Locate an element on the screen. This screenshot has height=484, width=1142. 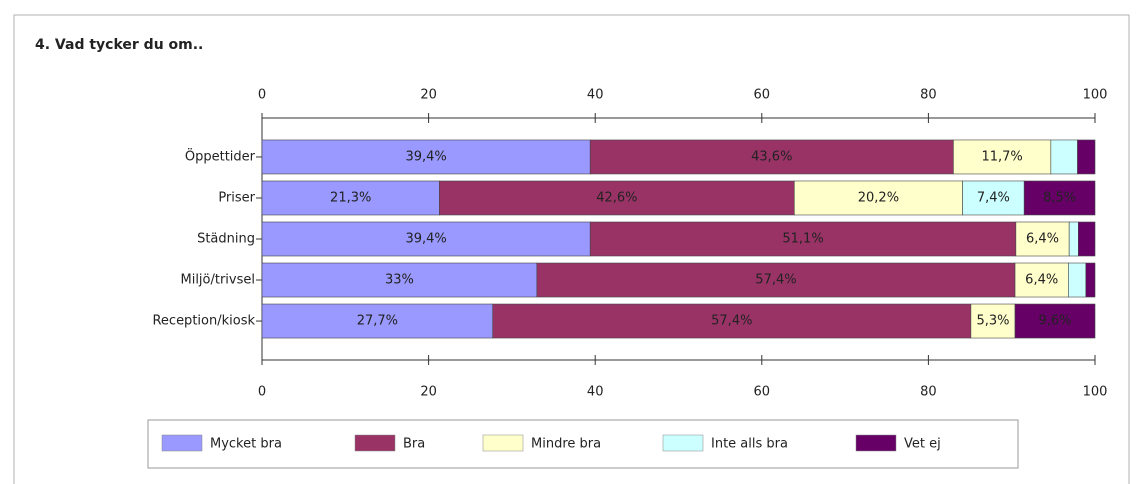
data-label: 51,1% is located at coordinates (802, 239).